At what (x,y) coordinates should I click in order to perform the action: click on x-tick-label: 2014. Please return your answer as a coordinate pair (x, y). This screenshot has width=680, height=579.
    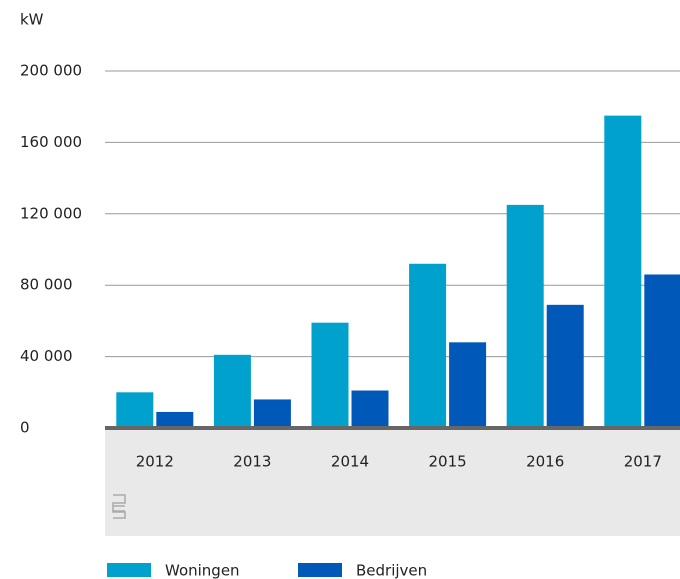
    Looking at the image, I should click on (350, 462).